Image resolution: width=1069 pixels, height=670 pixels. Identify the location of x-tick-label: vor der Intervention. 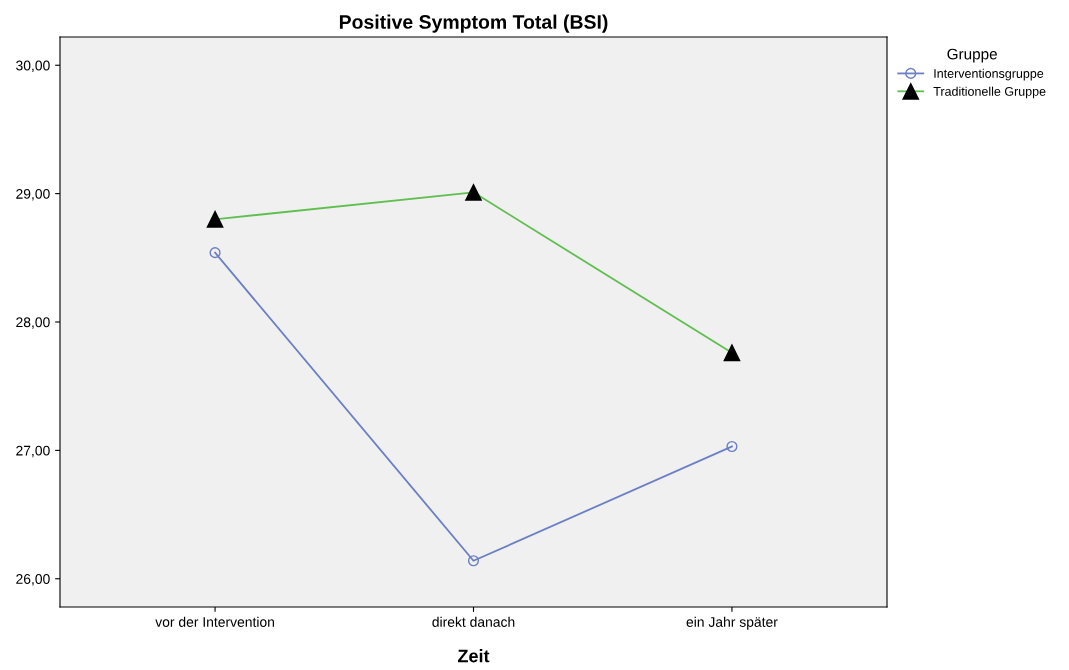
(214, 621).